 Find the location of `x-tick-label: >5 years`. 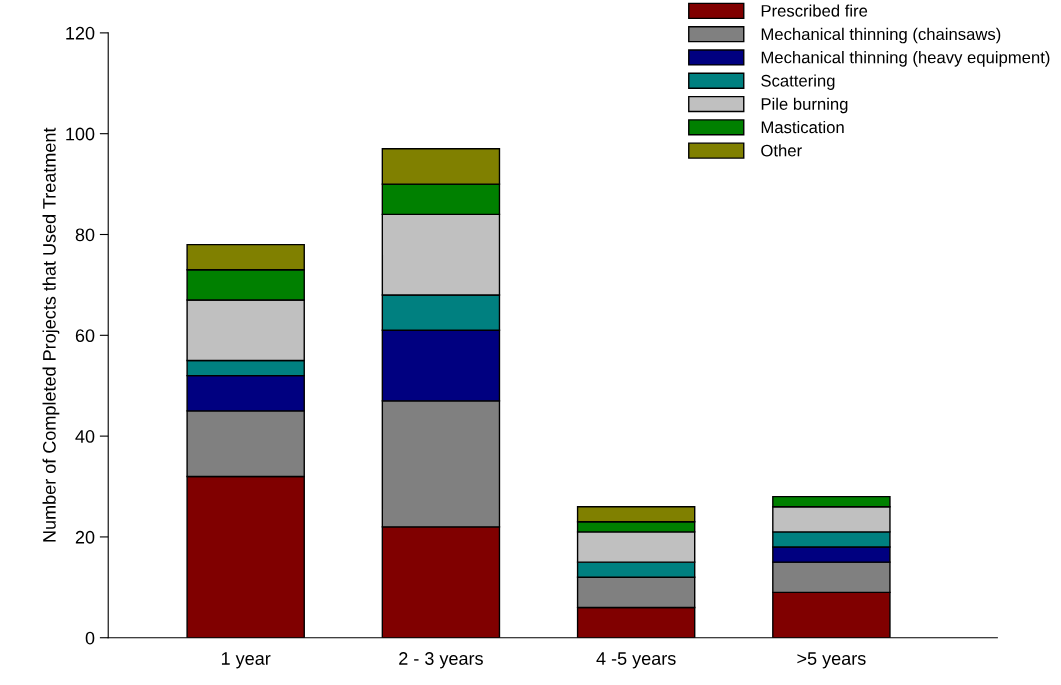

x-tick-label: >5 years is located at coordinates (831, 660).